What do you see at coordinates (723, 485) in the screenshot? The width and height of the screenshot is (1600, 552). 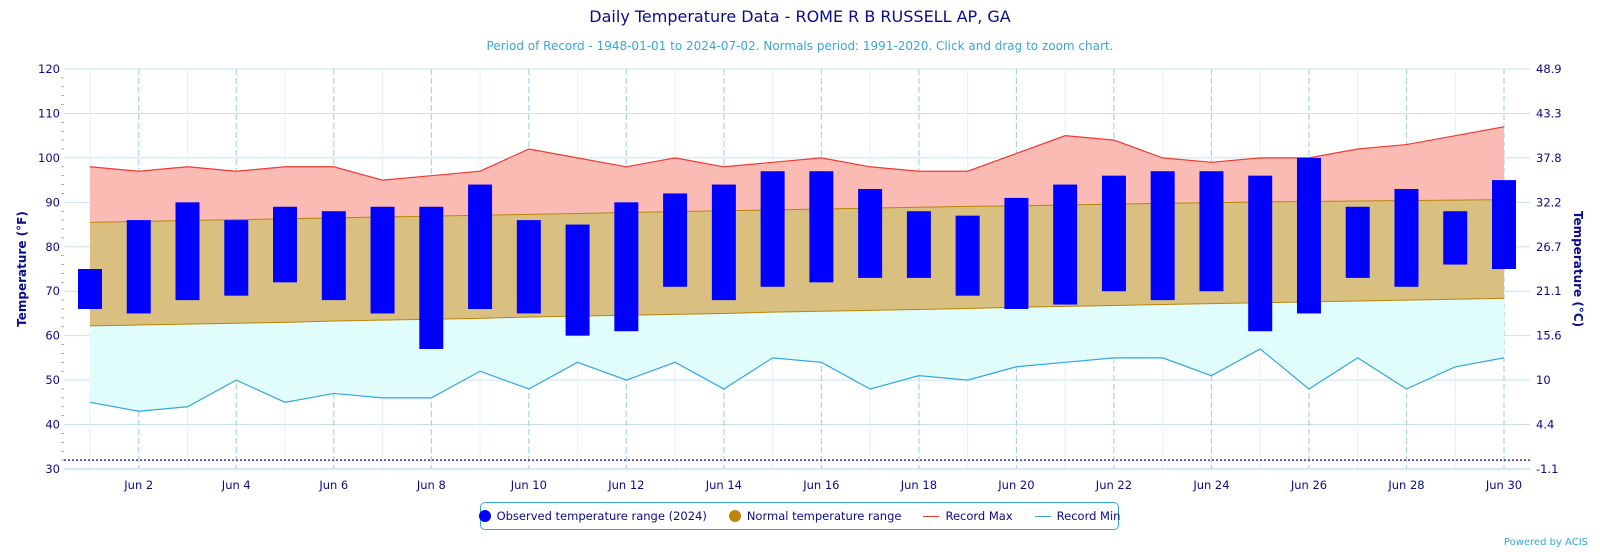 I see `x-tick-label: Jun 14` at bounding box center [723, 485].